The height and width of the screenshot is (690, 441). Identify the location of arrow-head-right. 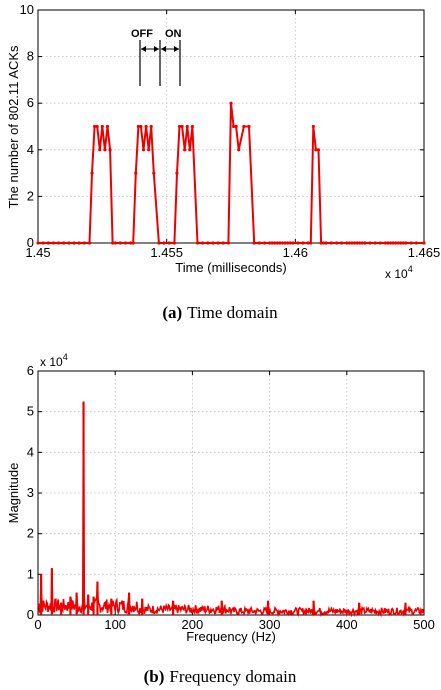
(156, 49).